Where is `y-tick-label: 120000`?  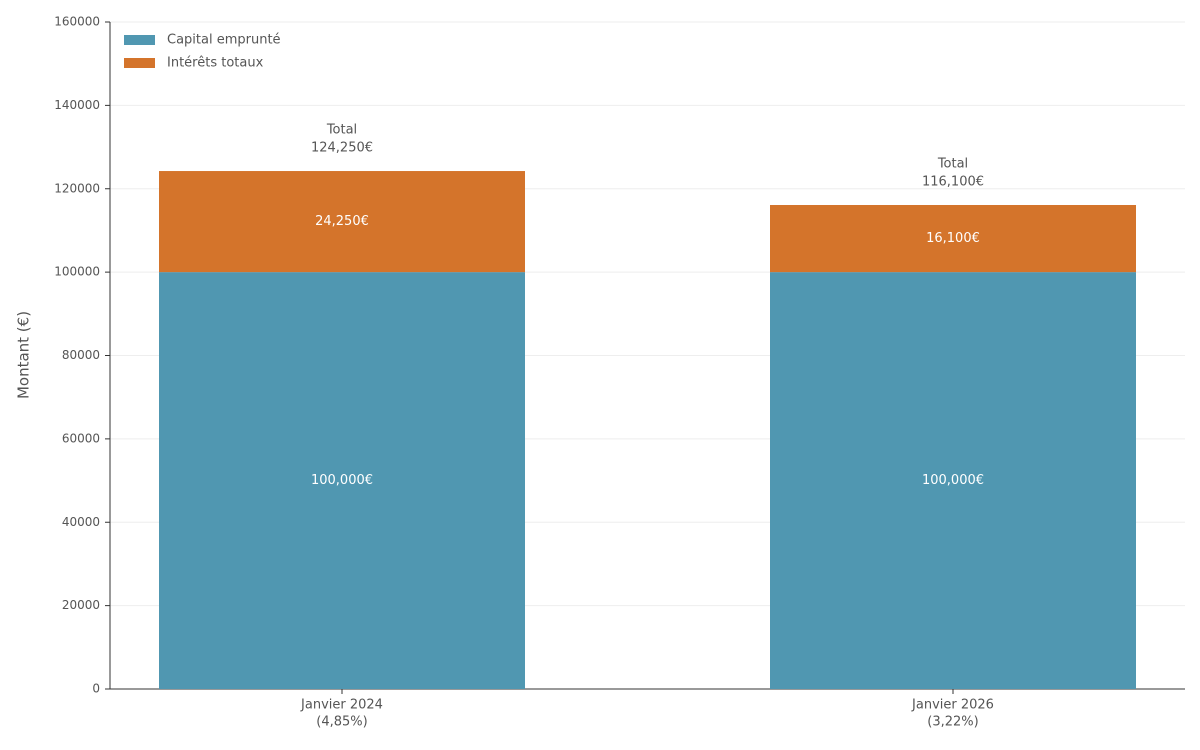
y-tick-label: 120000 is located at coordinates (77, 188).